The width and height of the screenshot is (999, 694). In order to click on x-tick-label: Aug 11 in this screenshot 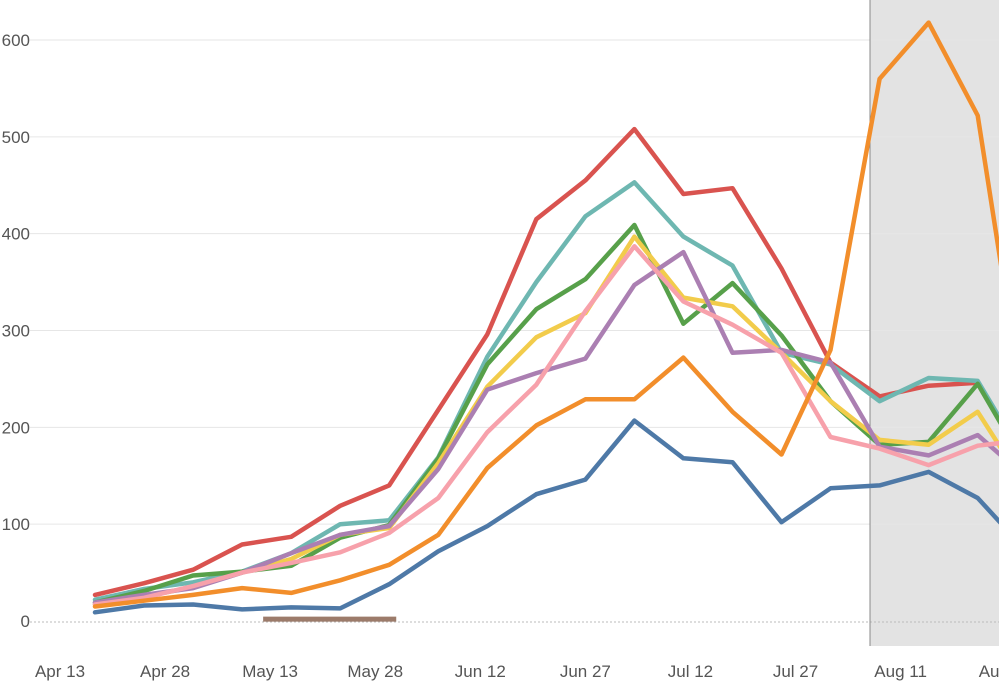, I will do `click(900, 671)`.